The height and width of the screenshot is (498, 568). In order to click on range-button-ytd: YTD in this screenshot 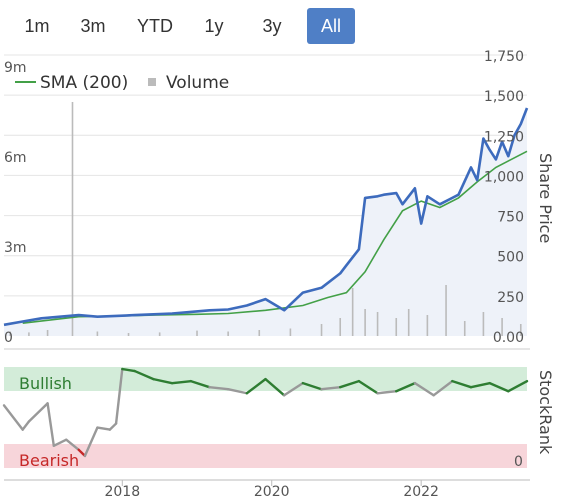, I will do `click(155, 26)`.